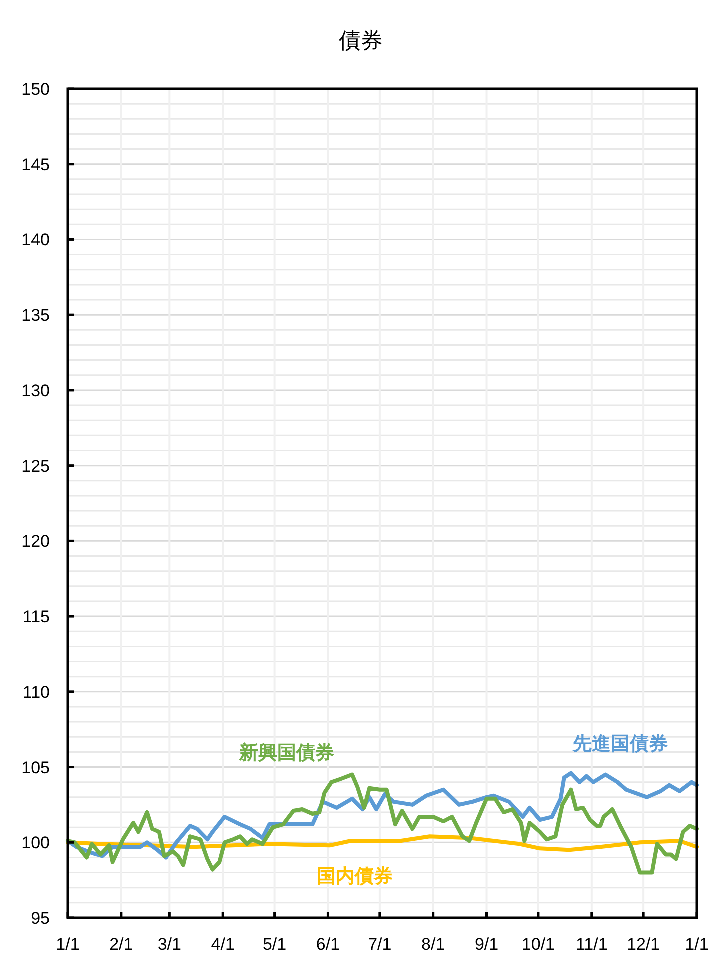 The height and width of the screenshot is (968, 722). I want to click on x-tick-label: 5/1, so click(274, 944).